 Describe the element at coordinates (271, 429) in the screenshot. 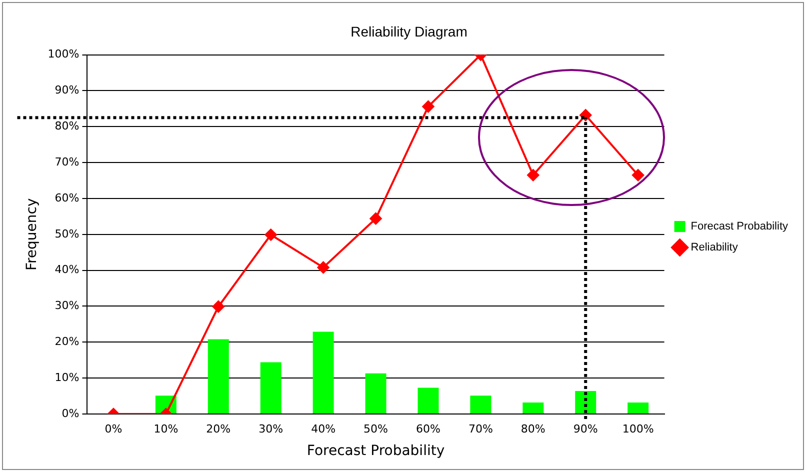

I see `x-tick-label: 30%` at that location.